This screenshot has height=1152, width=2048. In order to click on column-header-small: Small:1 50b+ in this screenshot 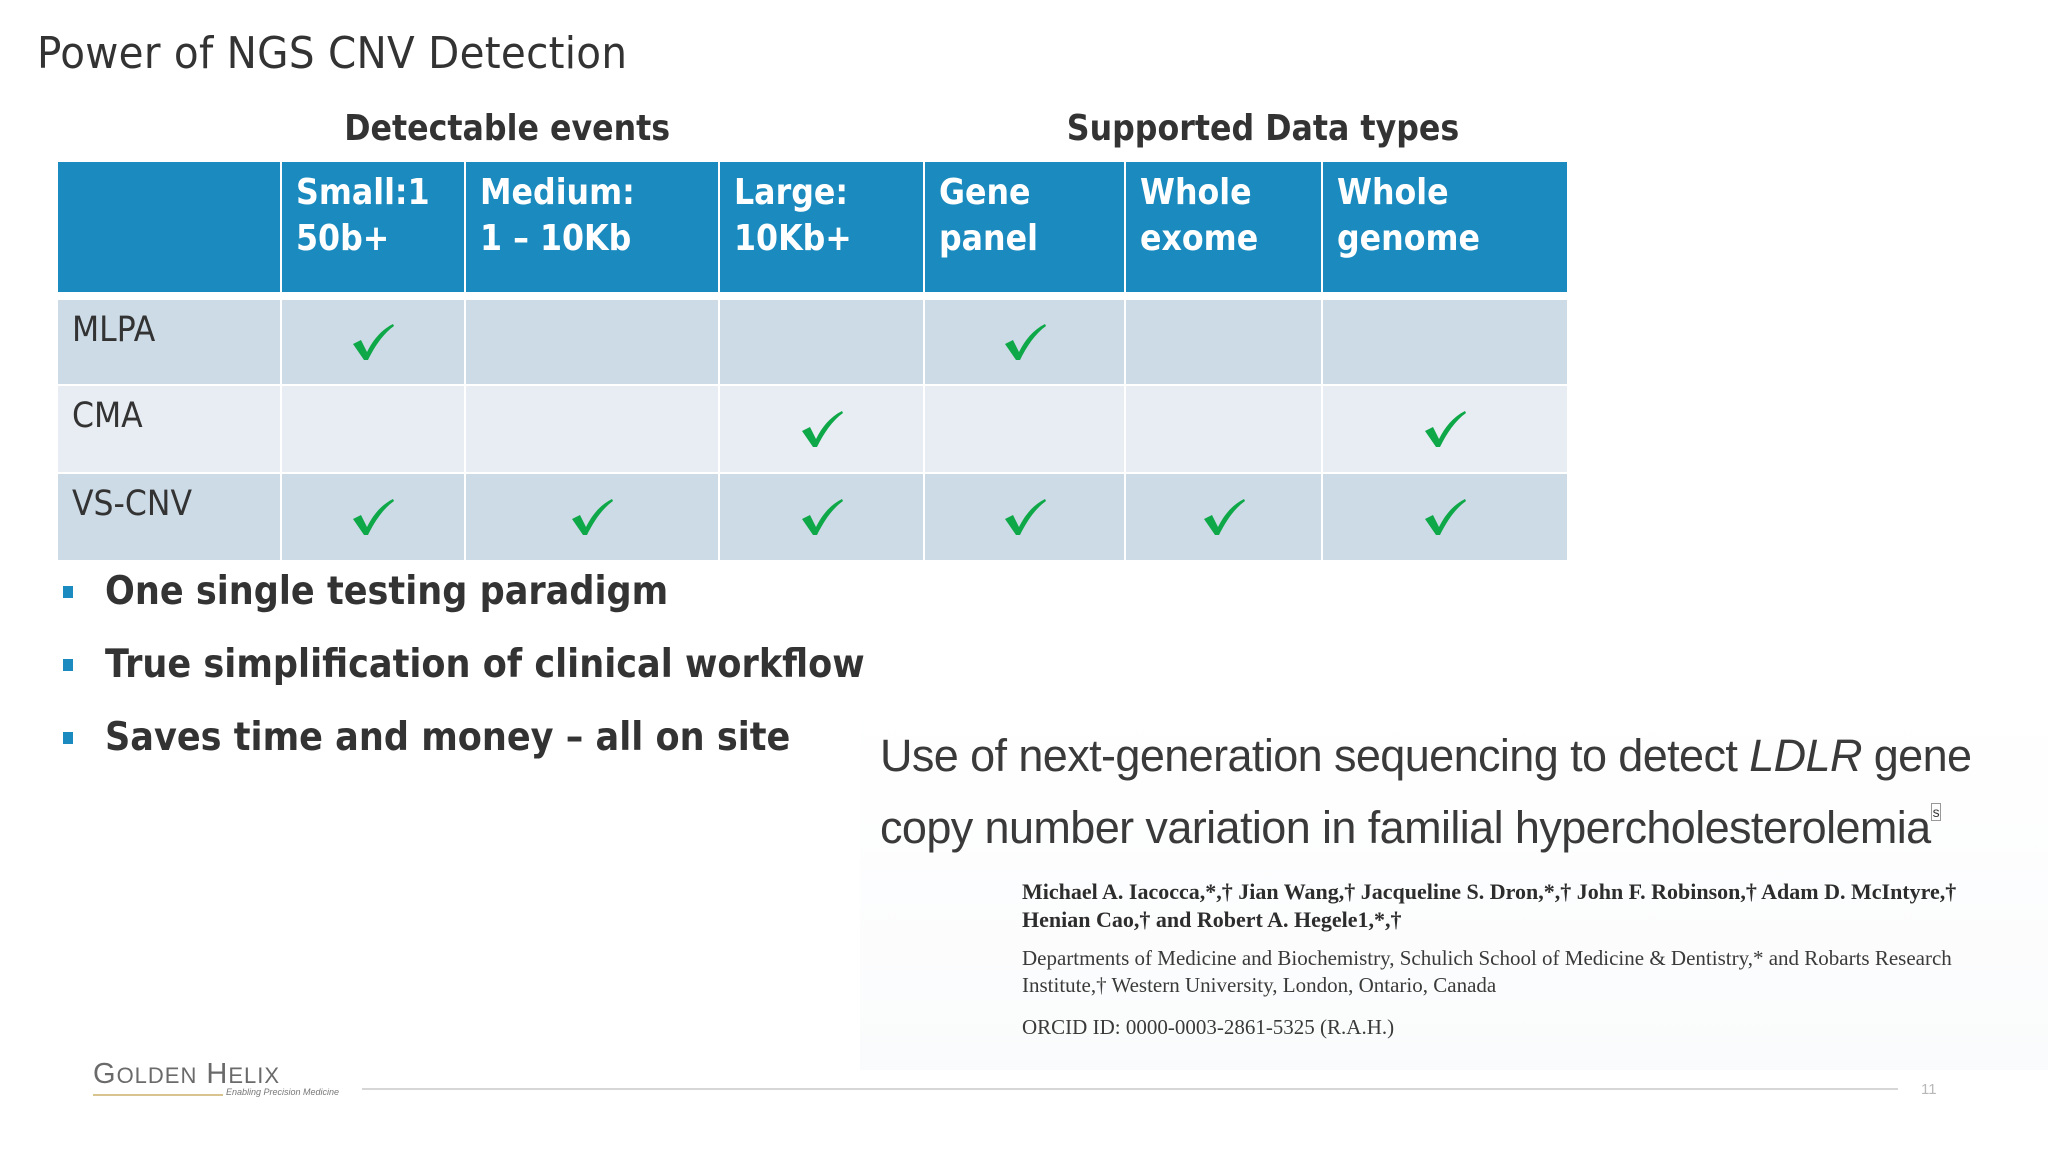, I will do `click(374, 227)`.